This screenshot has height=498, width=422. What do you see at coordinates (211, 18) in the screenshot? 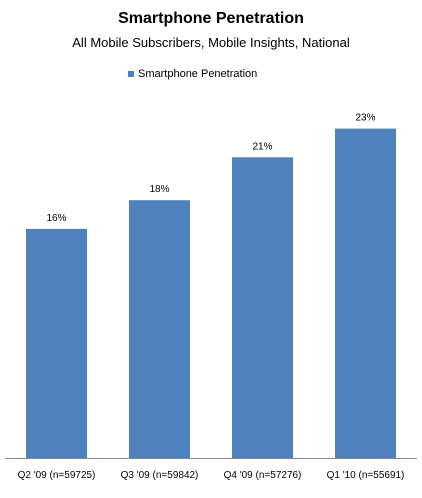
I see `chart-title: Smartphone Penetration` at bounding box center [211, 18].